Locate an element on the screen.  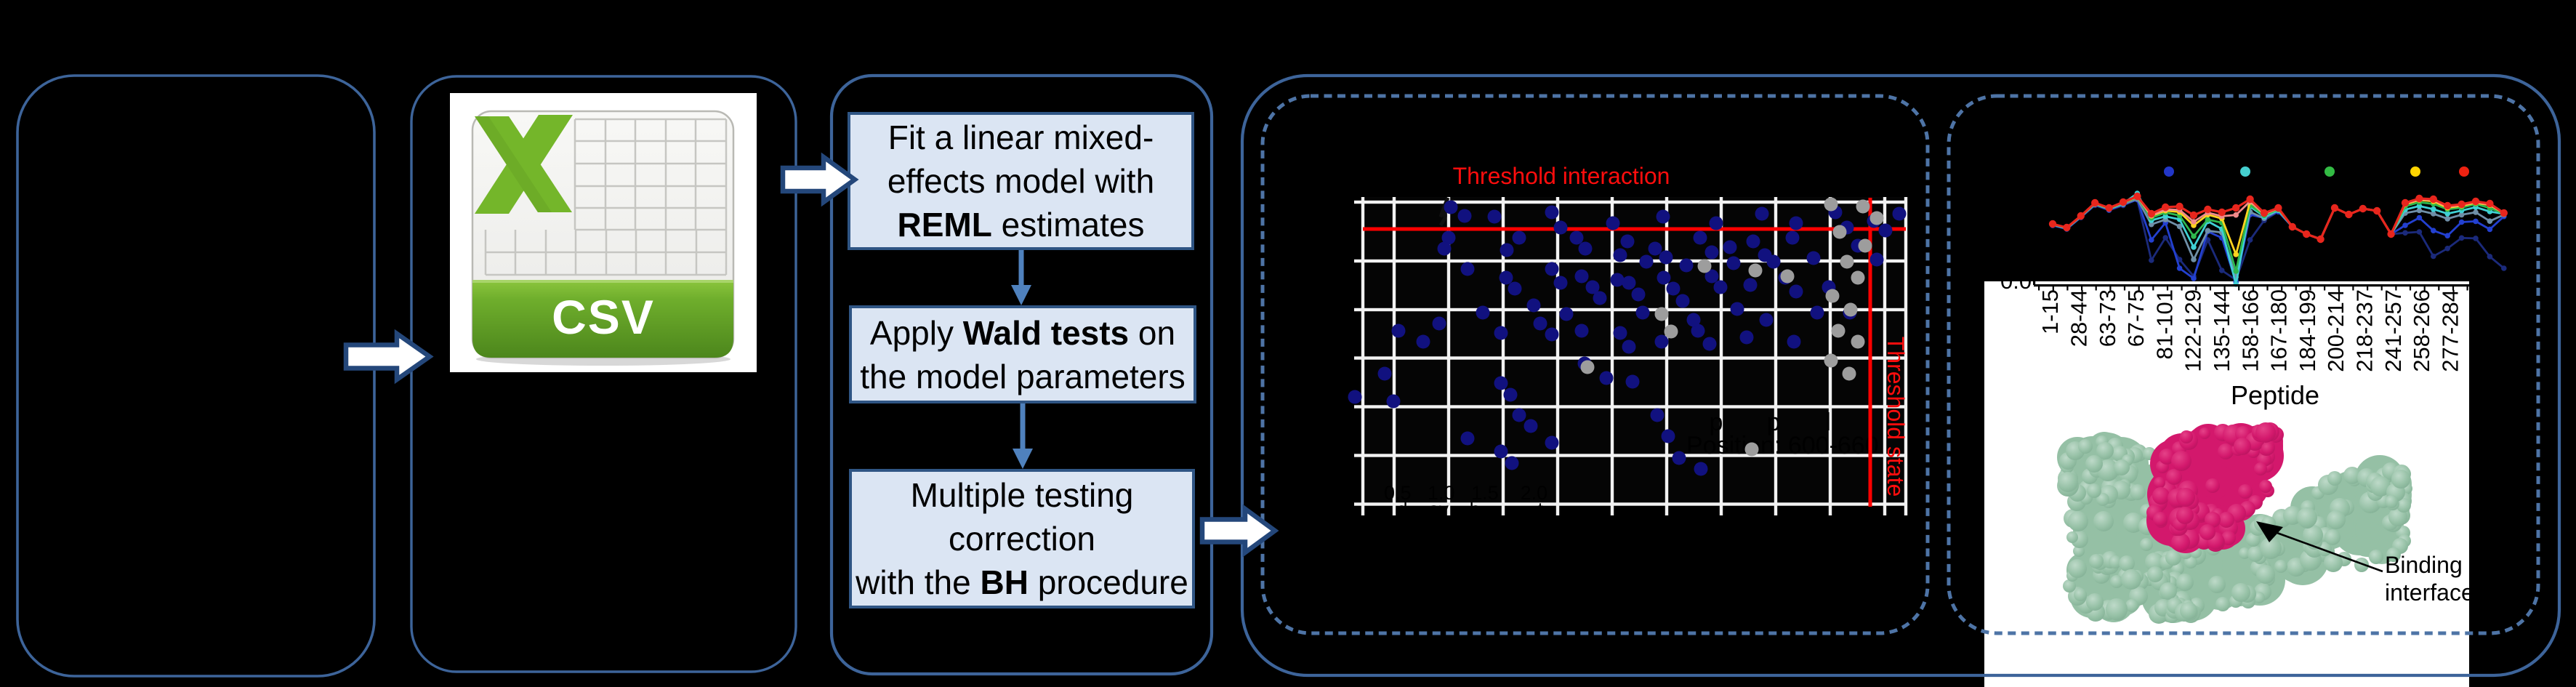
svg-text: d ay b t is located at coordinates (1470, 509).